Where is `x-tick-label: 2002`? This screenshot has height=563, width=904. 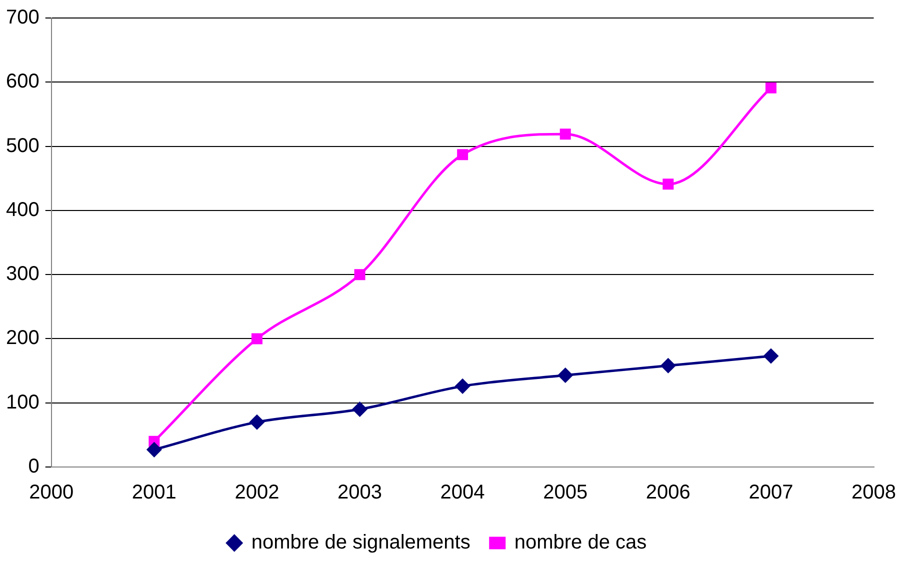
x-tick-label: 2002 is located at coordinates (257, 493).